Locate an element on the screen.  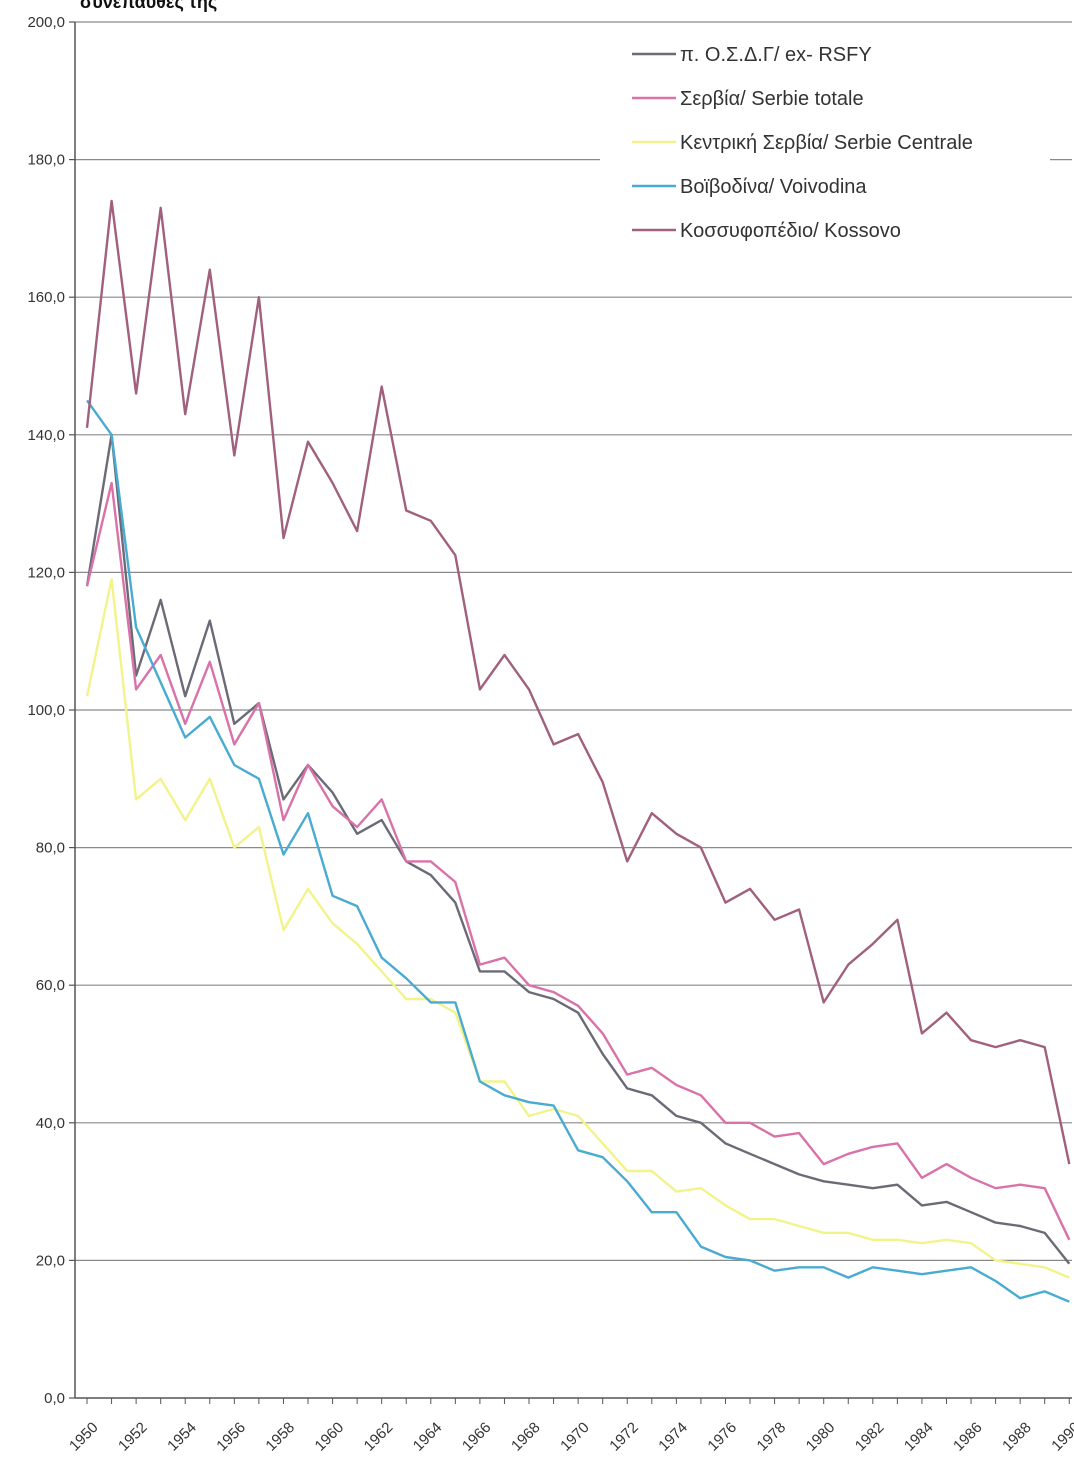
y-tick-label: 20,0 is located at coordinates (50, 1260).